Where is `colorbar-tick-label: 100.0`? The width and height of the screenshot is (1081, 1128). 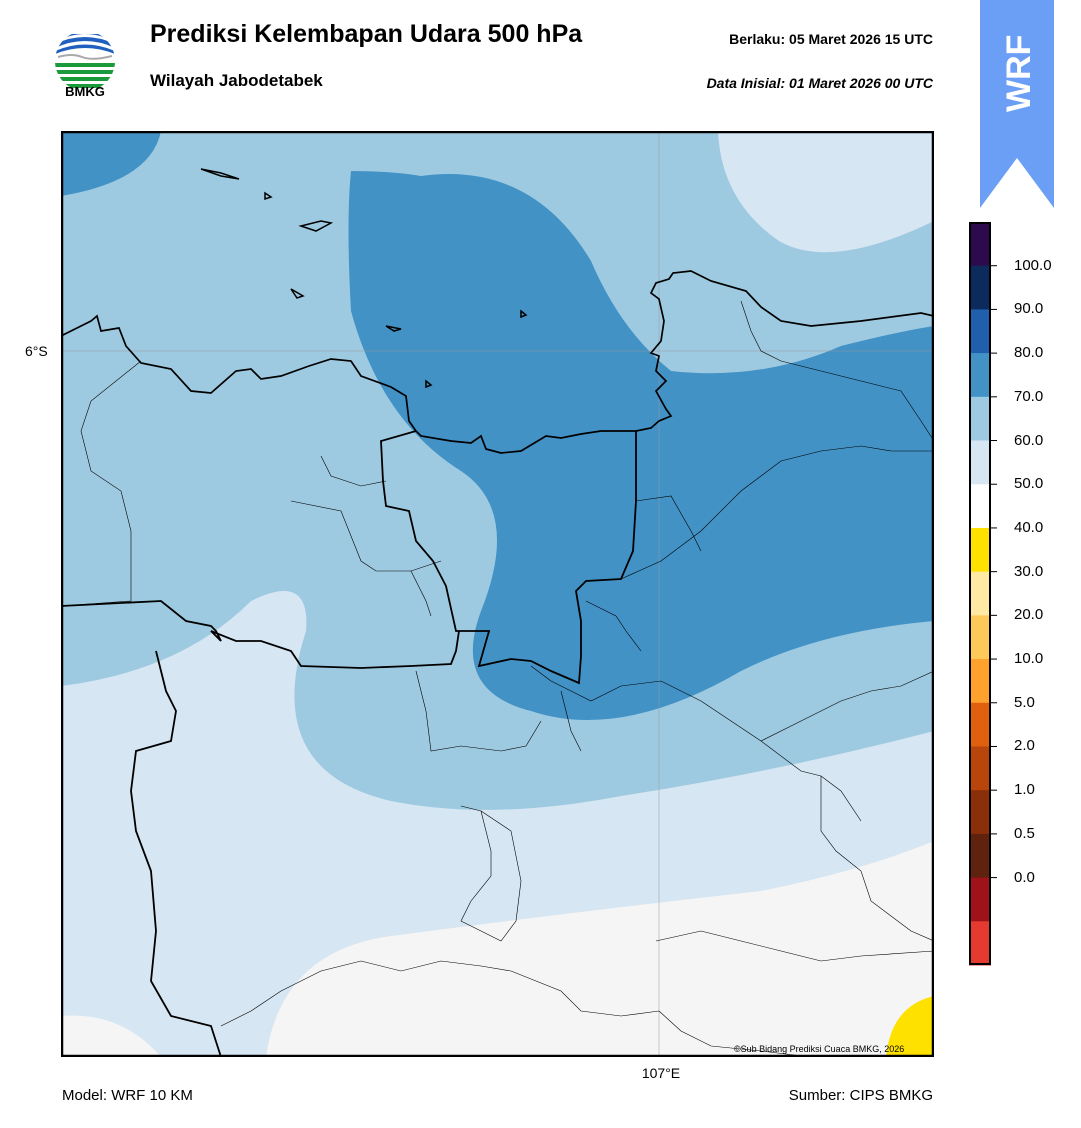
colorbar-tick-label: 100.0 is located at coordinates (1033, 265).